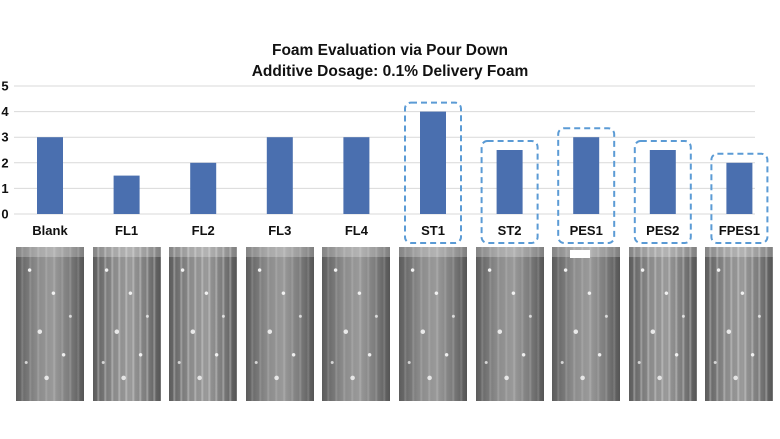 Image resolution: width=780 pixels, height=439 pixels. Describe the element at coordinates (126, 230) in the screenshot. I see `x-tick-label: FL1` at that location.